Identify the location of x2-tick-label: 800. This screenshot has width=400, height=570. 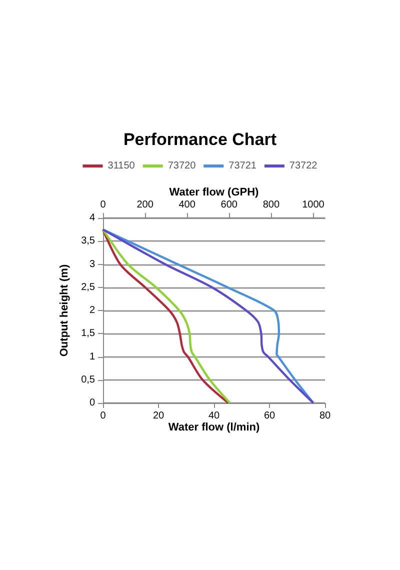
(271, 205).